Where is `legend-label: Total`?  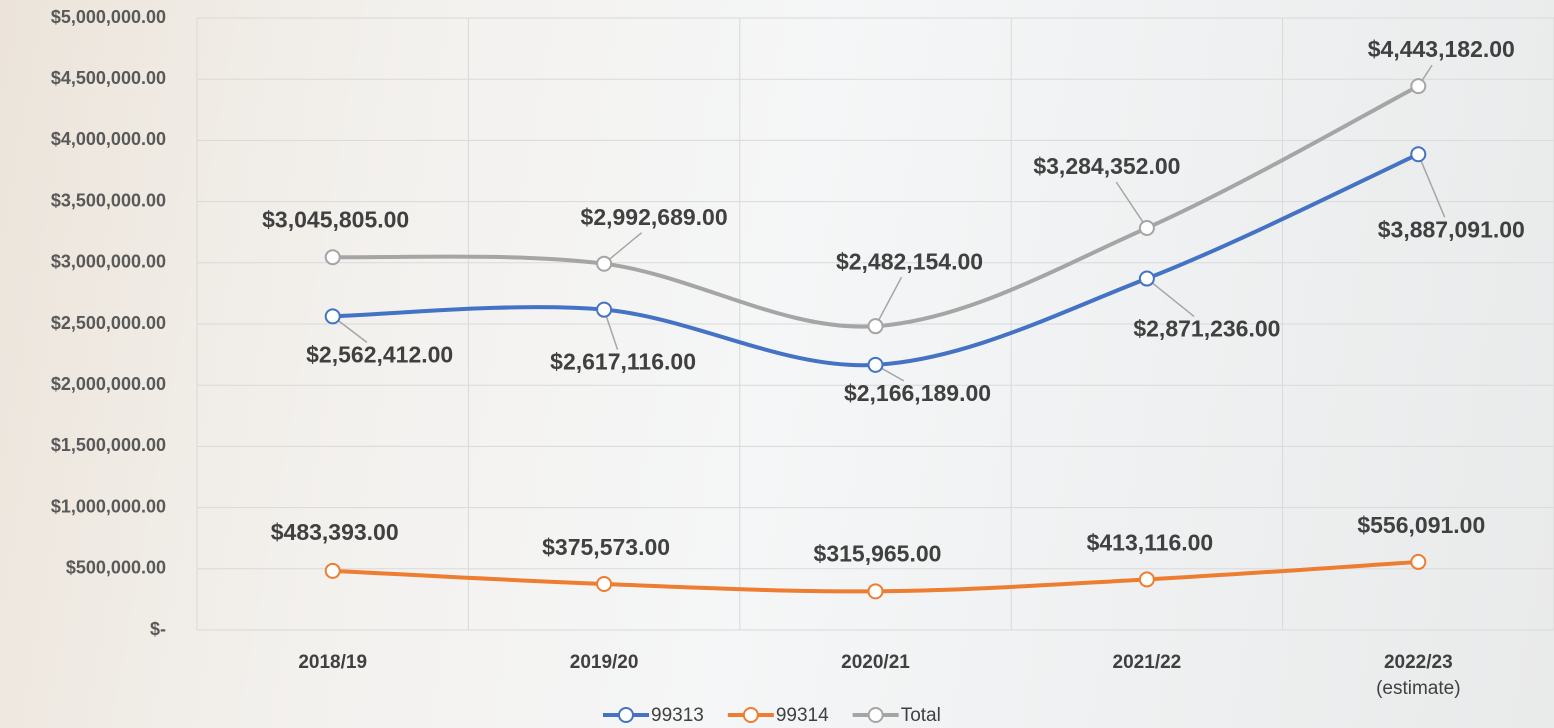 legend-label: Total is located at coordinates (921, 715).